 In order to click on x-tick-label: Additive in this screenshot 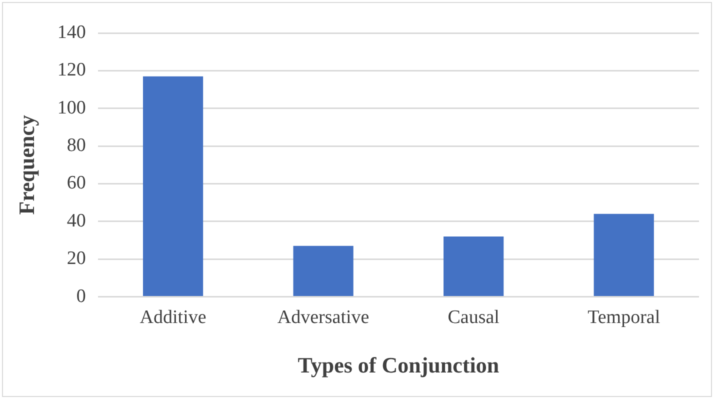, I will do `click(173, 317)`.